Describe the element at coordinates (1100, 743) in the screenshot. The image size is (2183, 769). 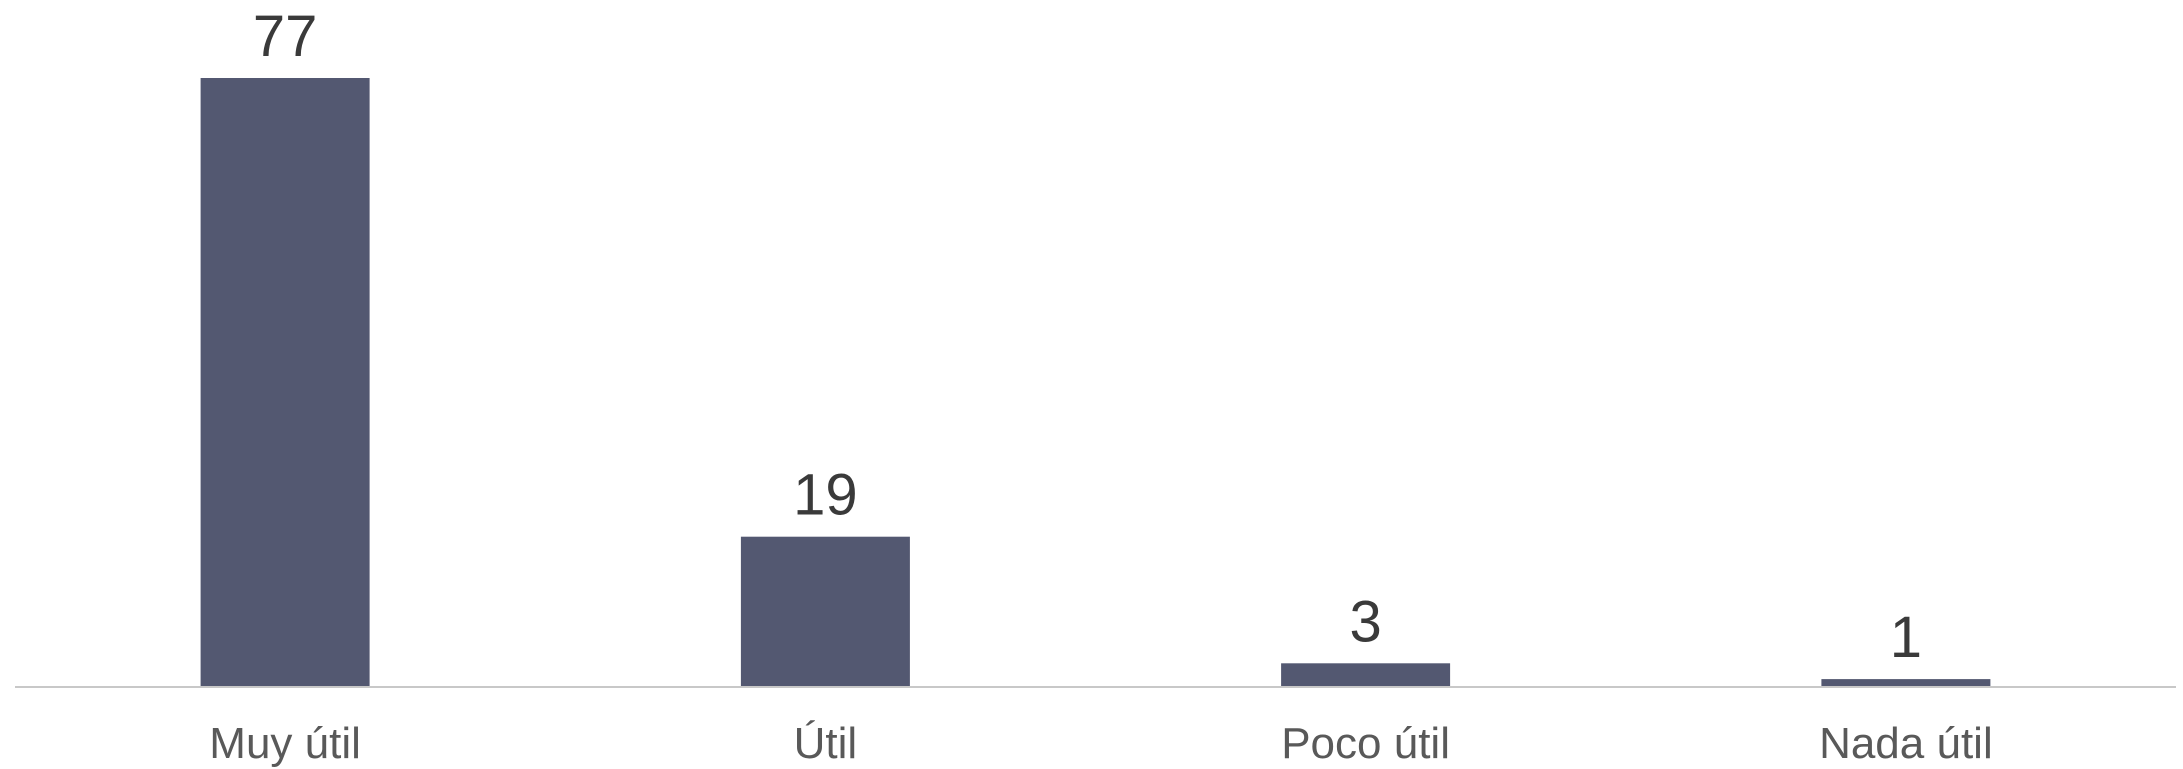
I see `category-labels-group: Muy útil Útil Poco útil Nada útil` at that location.